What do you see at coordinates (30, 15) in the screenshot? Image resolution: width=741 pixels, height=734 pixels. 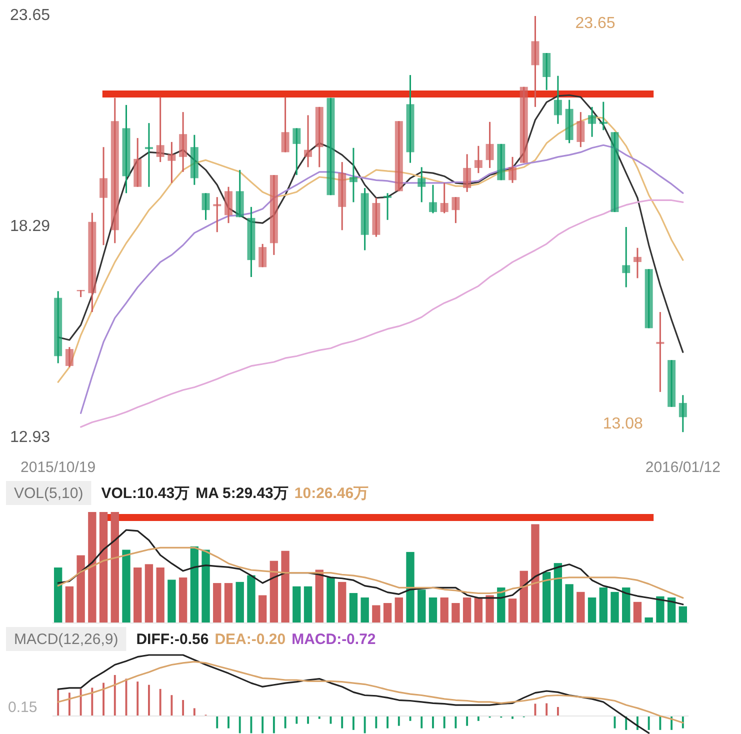 I see `y-tick-label: 23.65` at bounding box center [30, 15].